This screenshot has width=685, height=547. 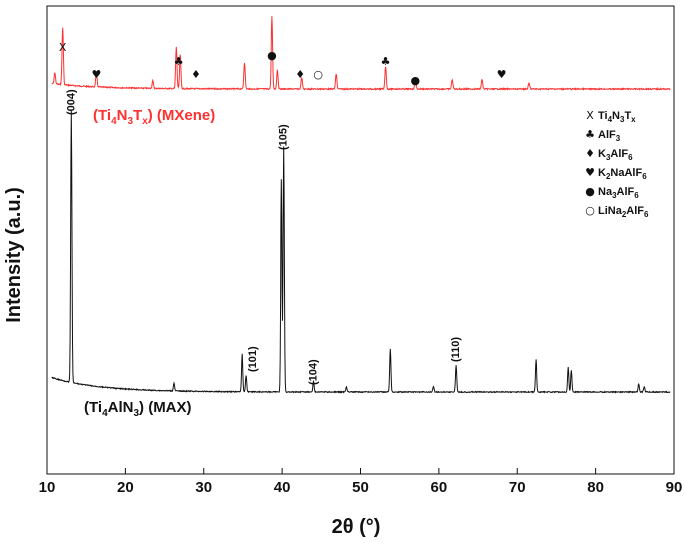 I want to click on x-tick-label: 20, so click(x=125, y=487).